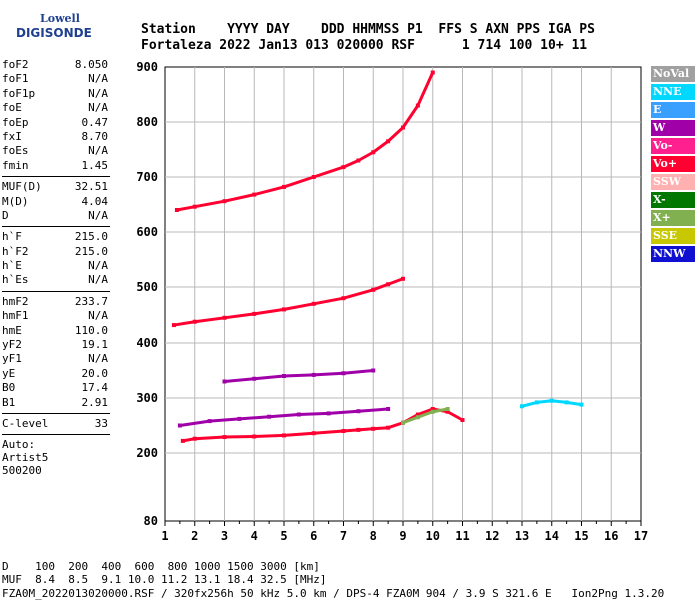 Image resolution: width=700 pixels, height=600 pixels. I want to click on legend-item: W, so click(673, 128).